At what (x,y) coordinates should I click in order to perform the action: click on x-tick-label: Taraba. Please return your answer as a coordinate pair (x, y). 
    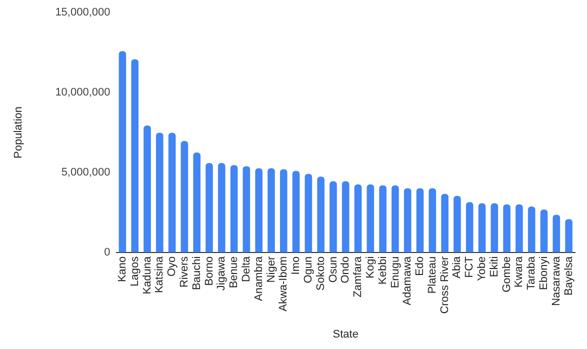
    Looking at the image, I should click on (532, 272).